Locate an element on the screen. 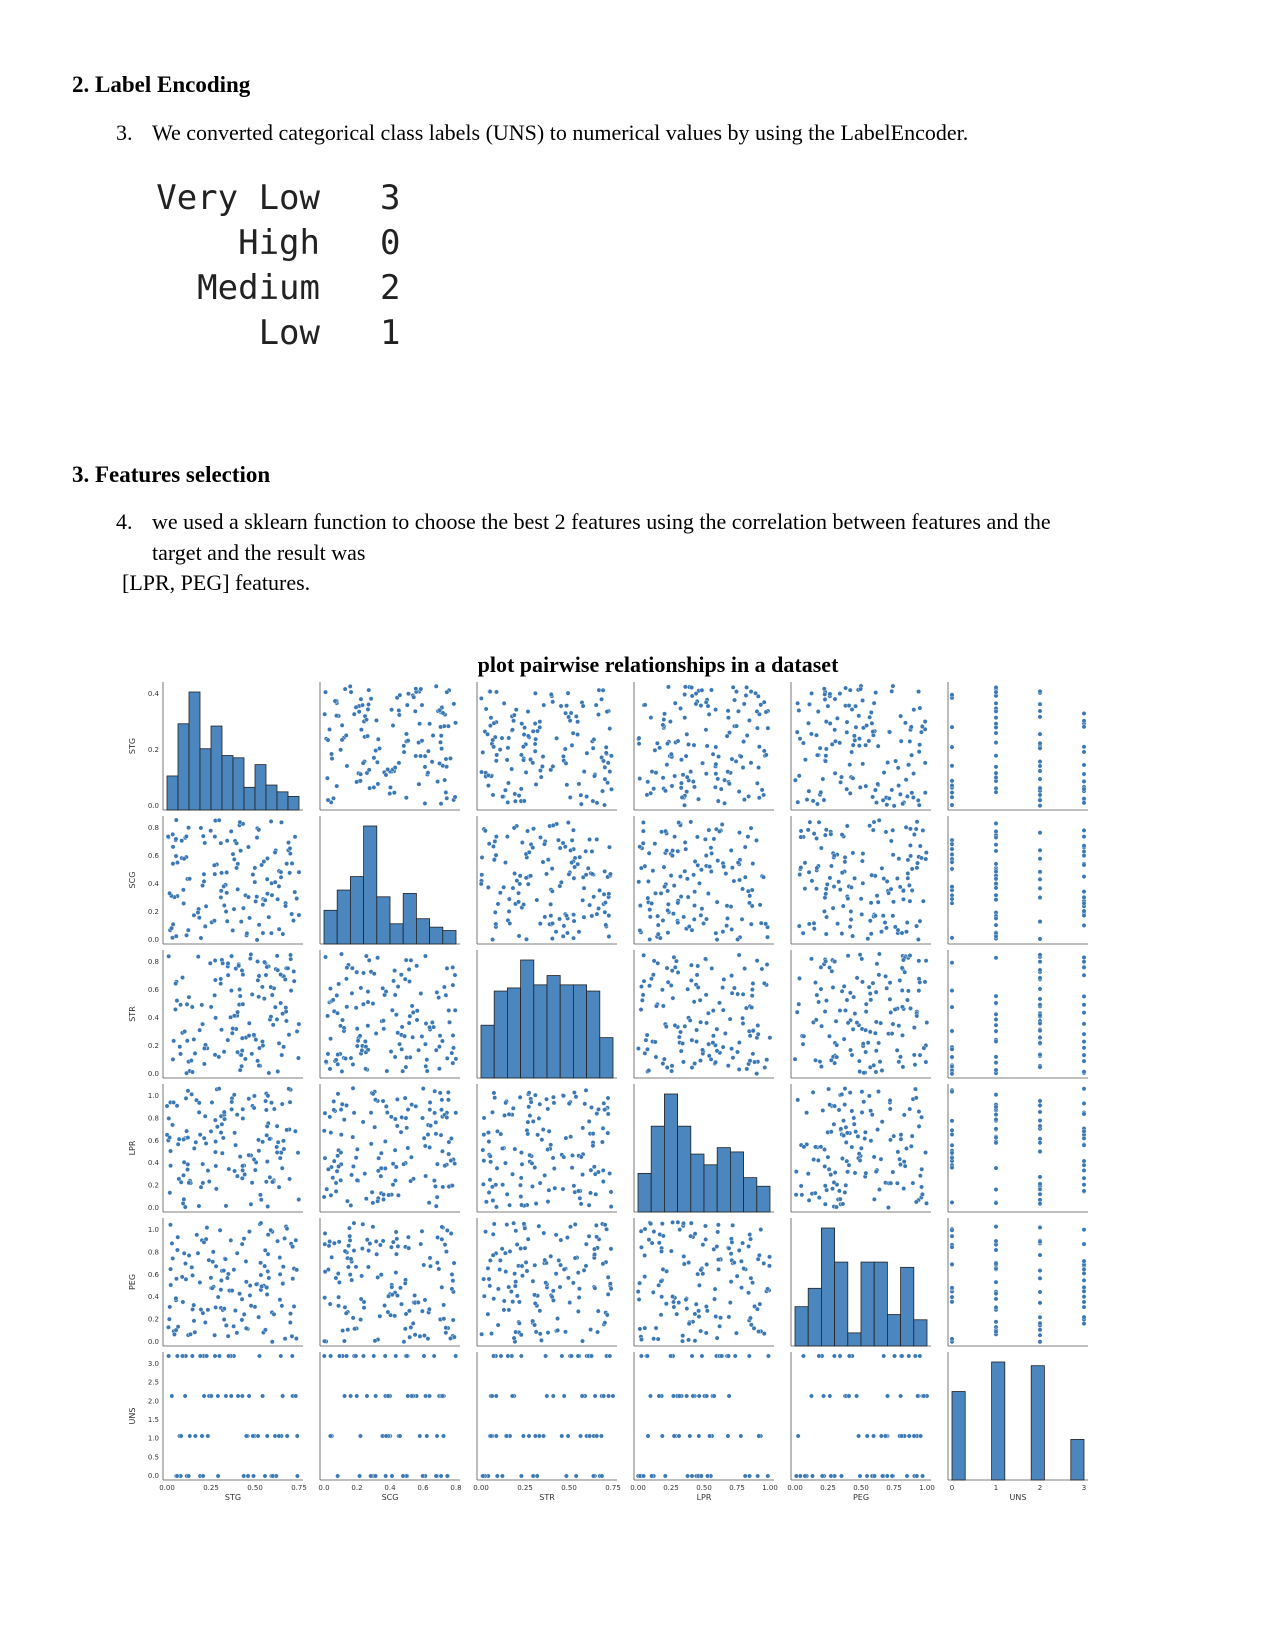  list-number: 4. is located at coordinates (124, 521).